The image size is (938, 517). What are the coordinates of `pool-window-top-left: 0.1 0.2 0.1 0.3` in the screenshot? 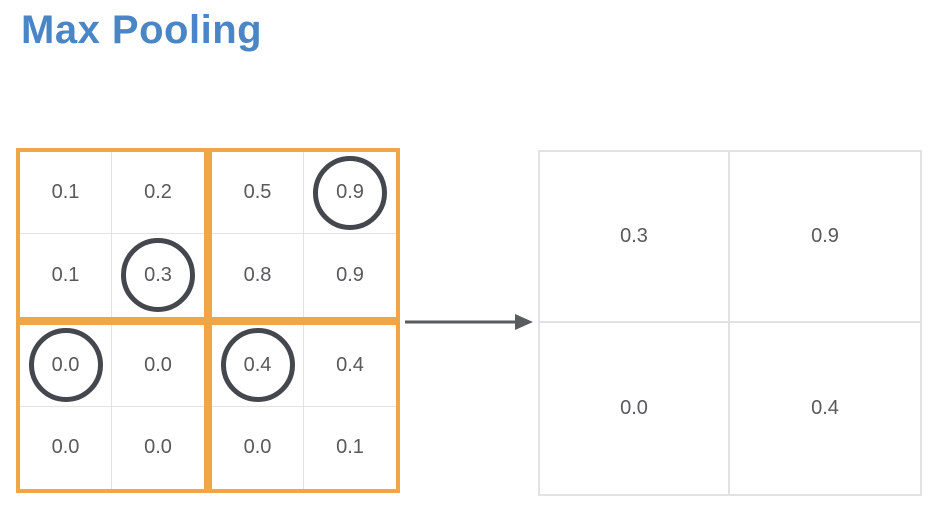 It's located at (112, 234).